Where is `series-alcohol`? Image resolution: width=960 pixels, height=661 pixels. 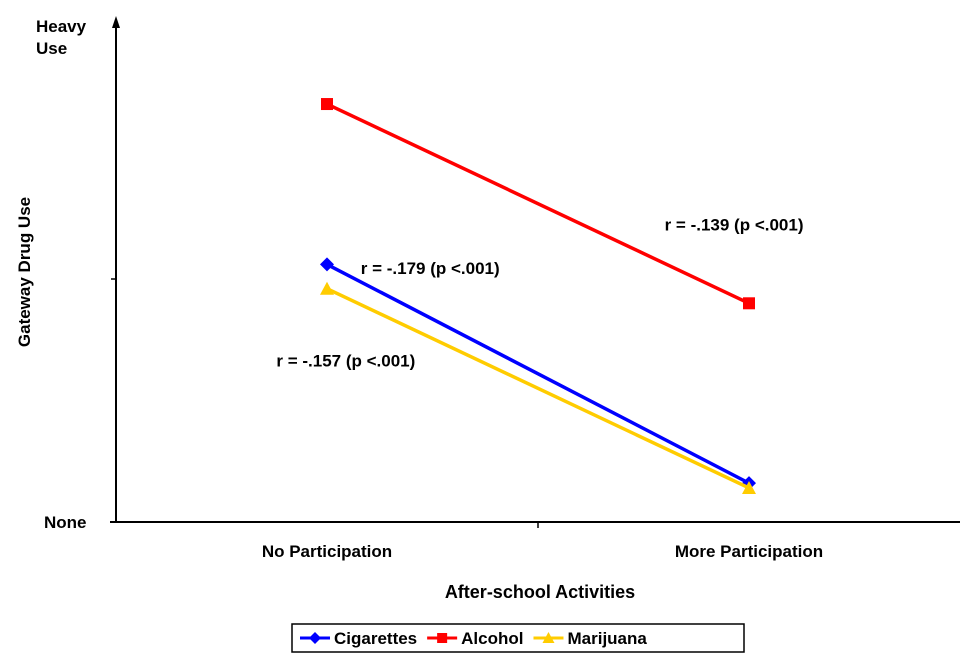 series-alcohol is located at coordinates (538, 204).